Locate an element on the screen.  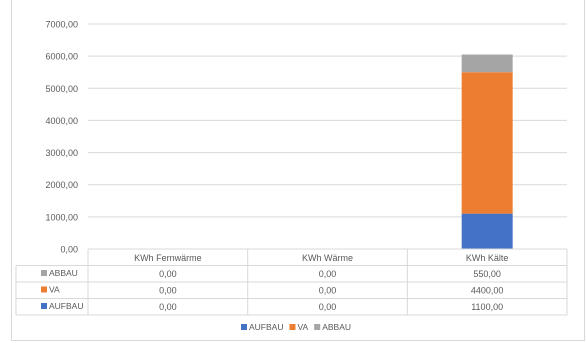
y-tick-label: 4000,00 is located at coordinates (61, 121).